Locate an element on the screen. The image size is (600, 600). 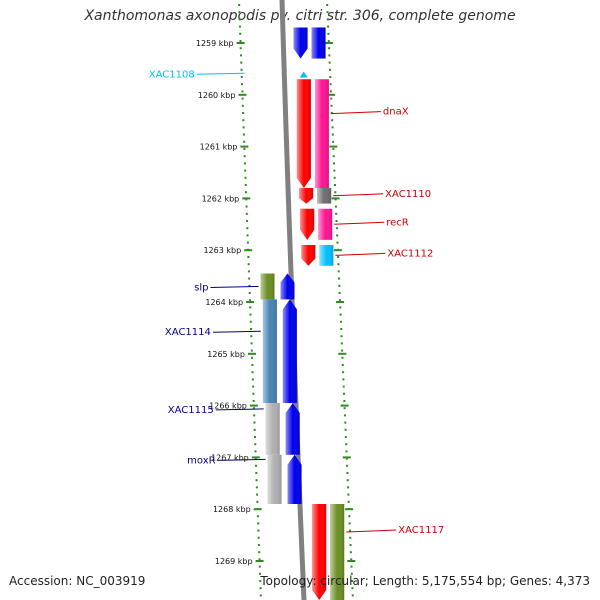
gene-label: XAC1112 is located at coordinates (410, 253).